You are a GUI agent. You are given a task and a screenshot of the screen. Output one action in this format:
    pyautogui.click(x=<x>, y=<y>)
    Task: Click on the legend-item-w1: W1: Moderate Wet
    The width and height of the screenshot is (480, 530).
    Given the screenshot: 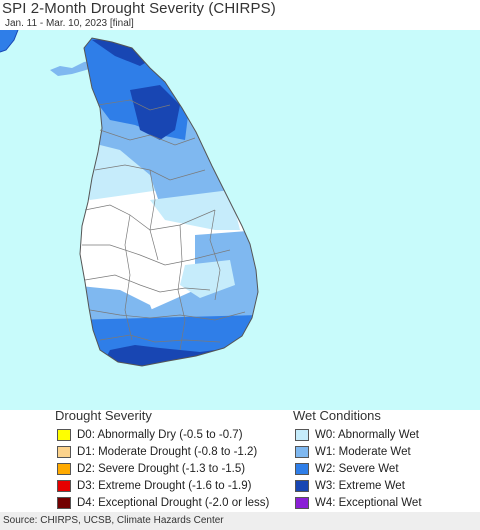 What is the action you would take?
    pyautogui.click(x=353, y=452)
    